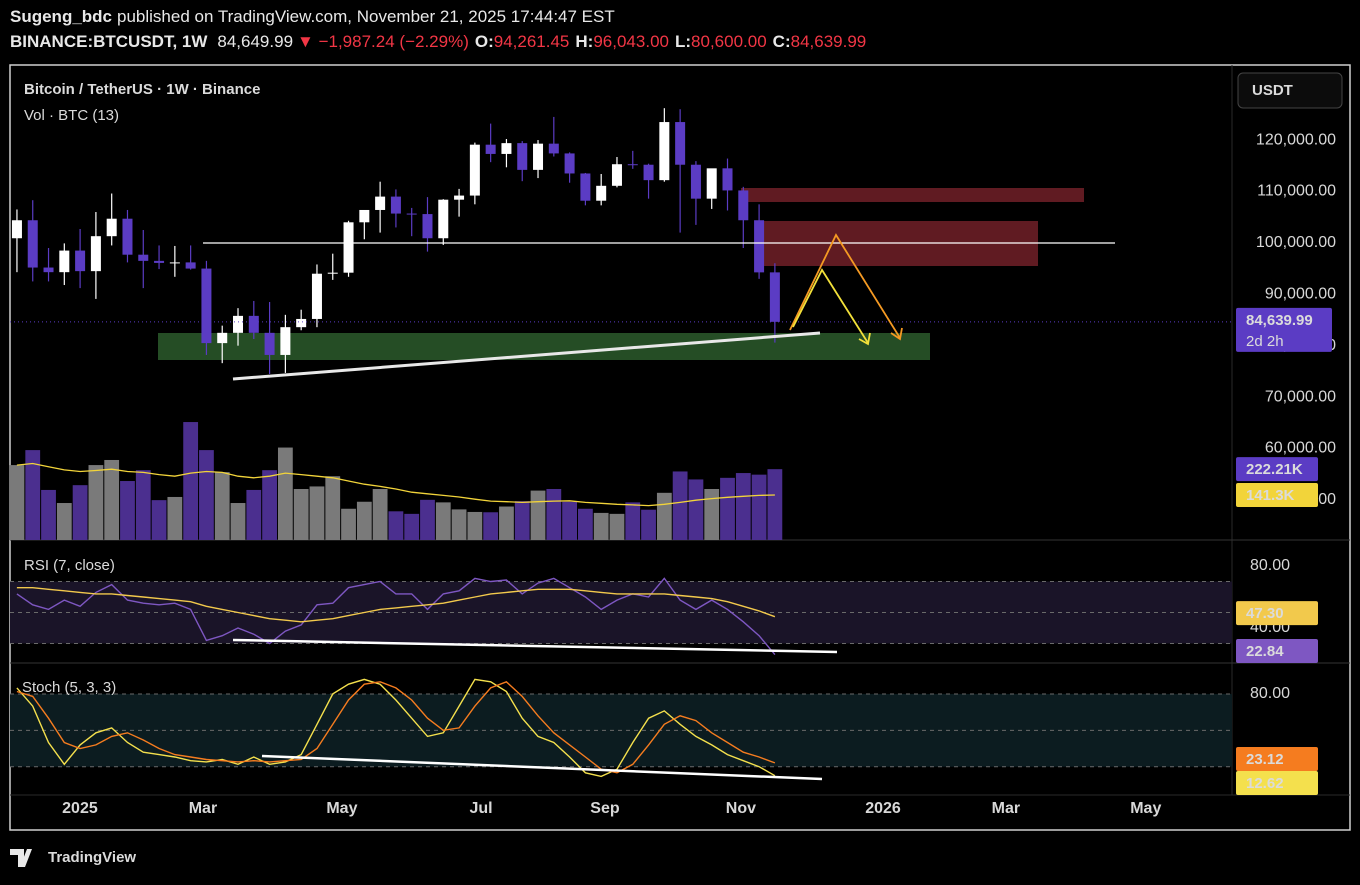 The image size is (1360, 885). What do you see at coordinates (1296, 191) in the screenshot?
I see `y-tick-label: 110,000.00` at bounding box center [1296, 191].